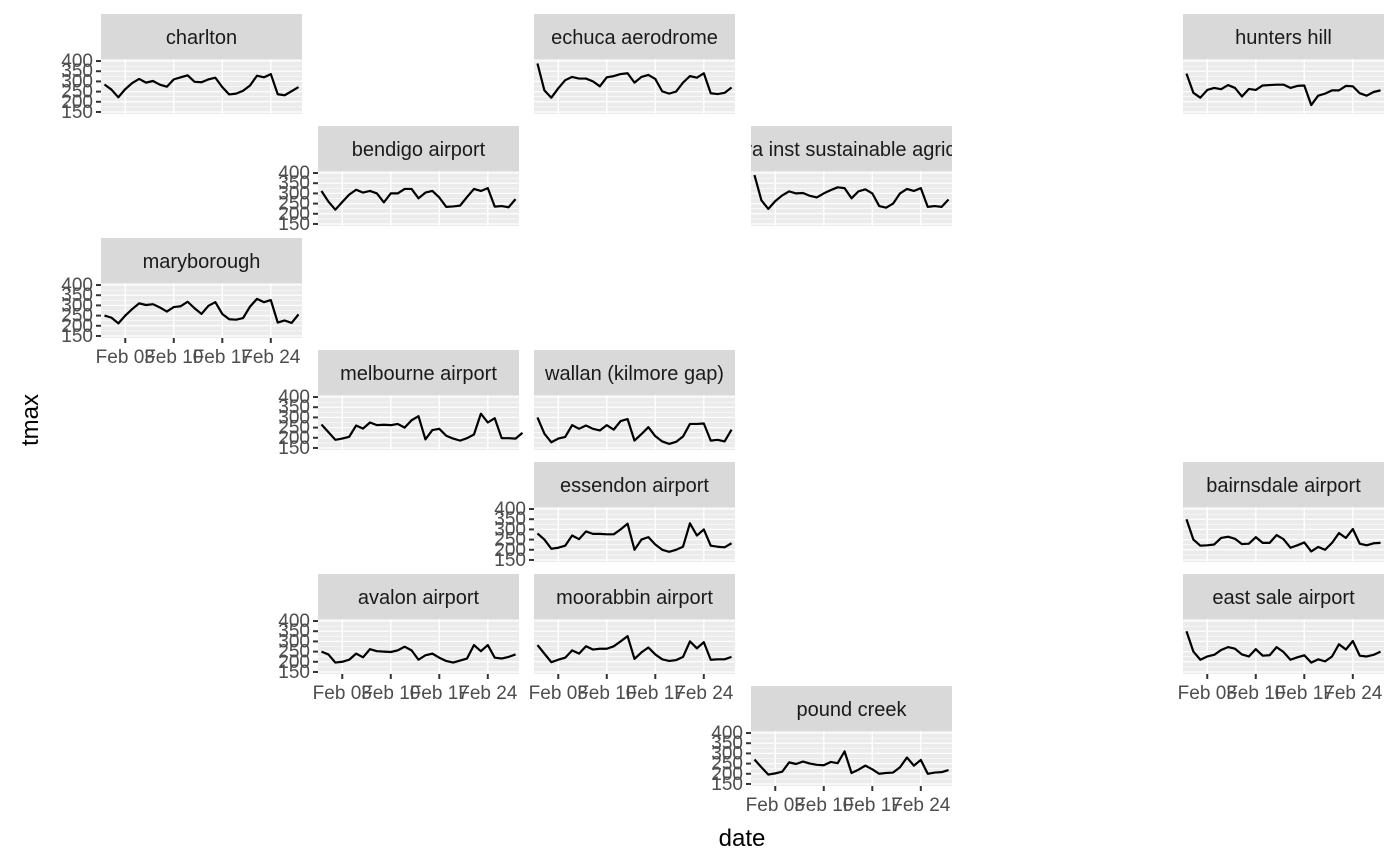 This screenshot has height=866, width=1400. What do you see at coordinates (634, 64) in the screenshot?
I see `facet-panel: echuca aerodrome` at bounding box center [634, 64].